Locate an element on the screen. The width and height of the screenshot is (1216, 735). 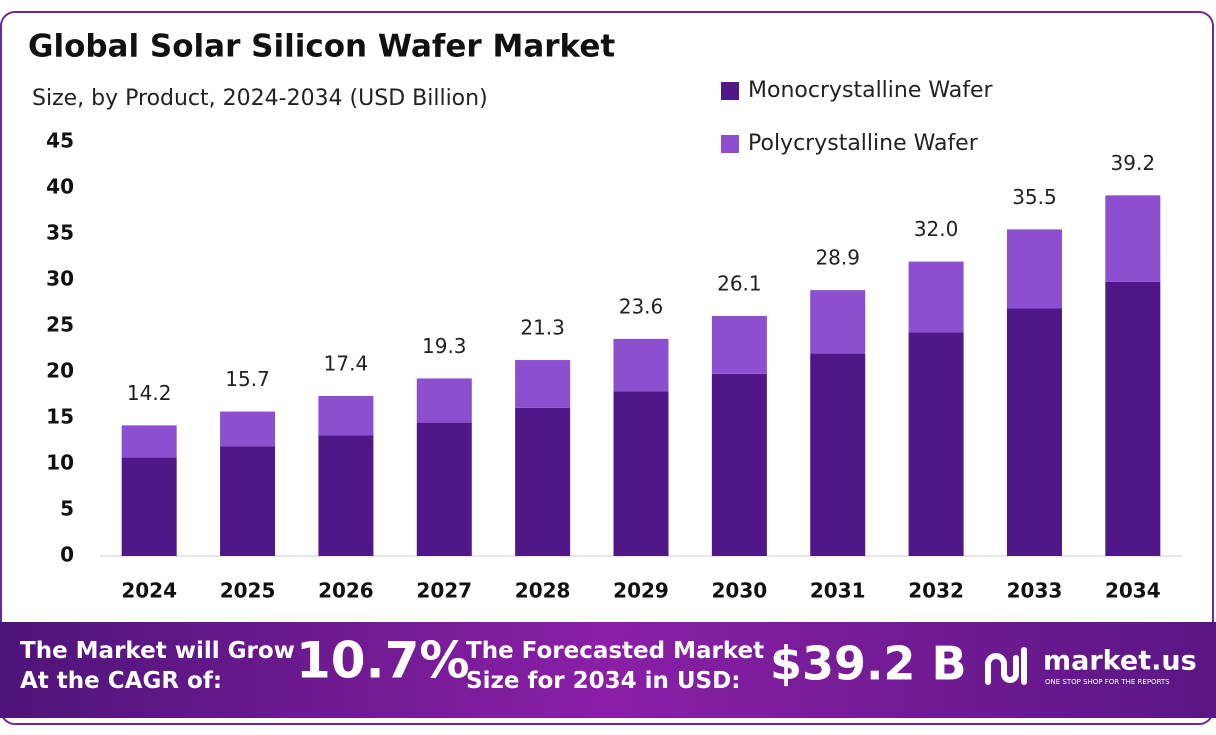
total-label: 23.6 is located at coordinates (641, 306).